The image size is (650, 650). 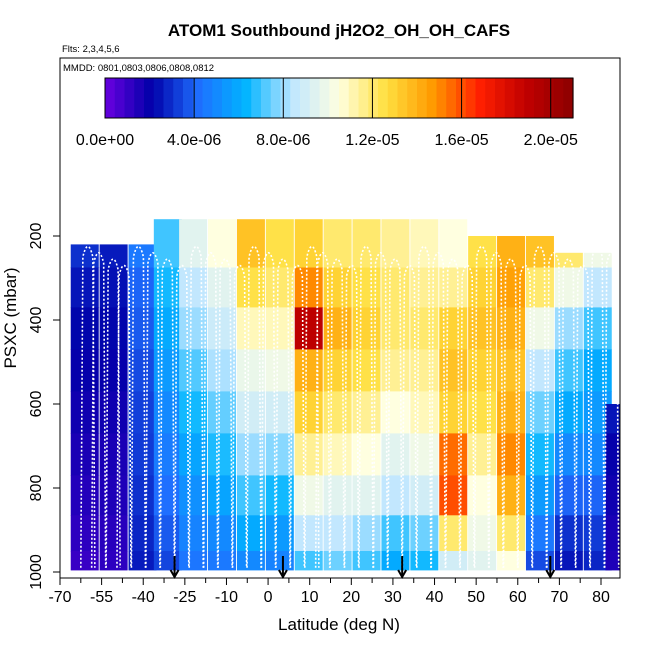 What do you see at coordinates (518, 597) in the screenshot?
I see `x-tick-label: 60` at bounding box center [518, 597].